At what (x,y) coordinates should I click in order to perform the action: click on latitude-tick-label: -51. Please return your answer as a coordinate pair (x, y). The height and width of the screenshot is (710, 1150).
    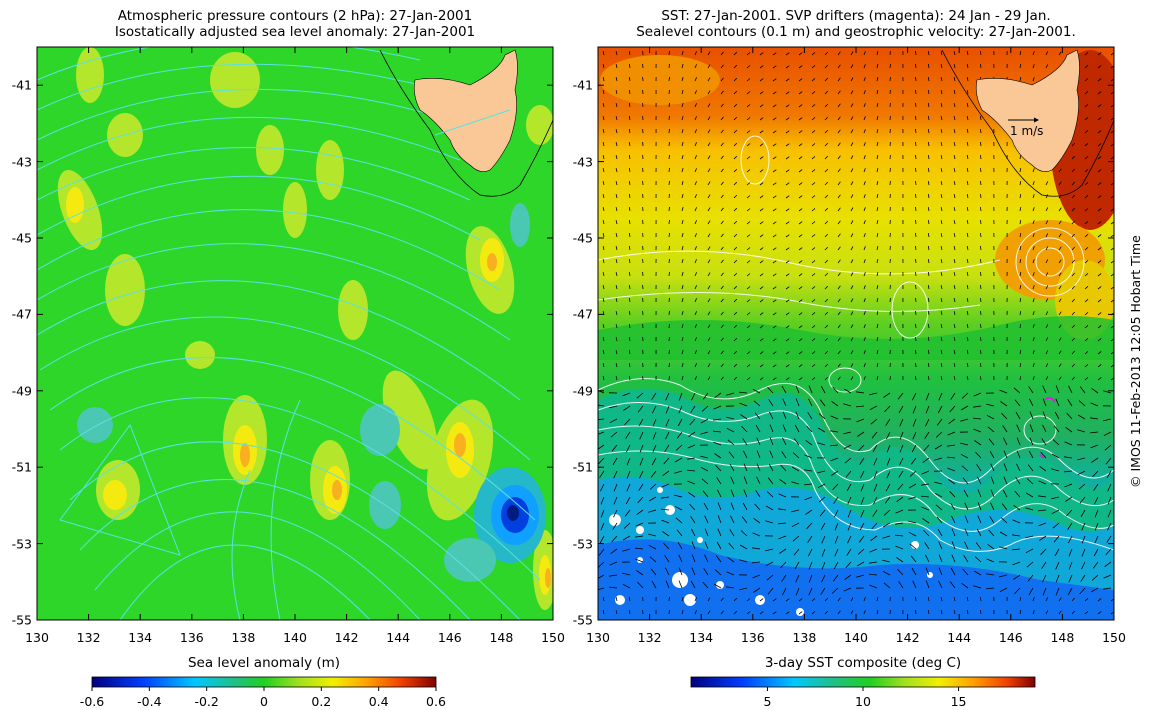
    Looking at the image, I should click on (21, 467).